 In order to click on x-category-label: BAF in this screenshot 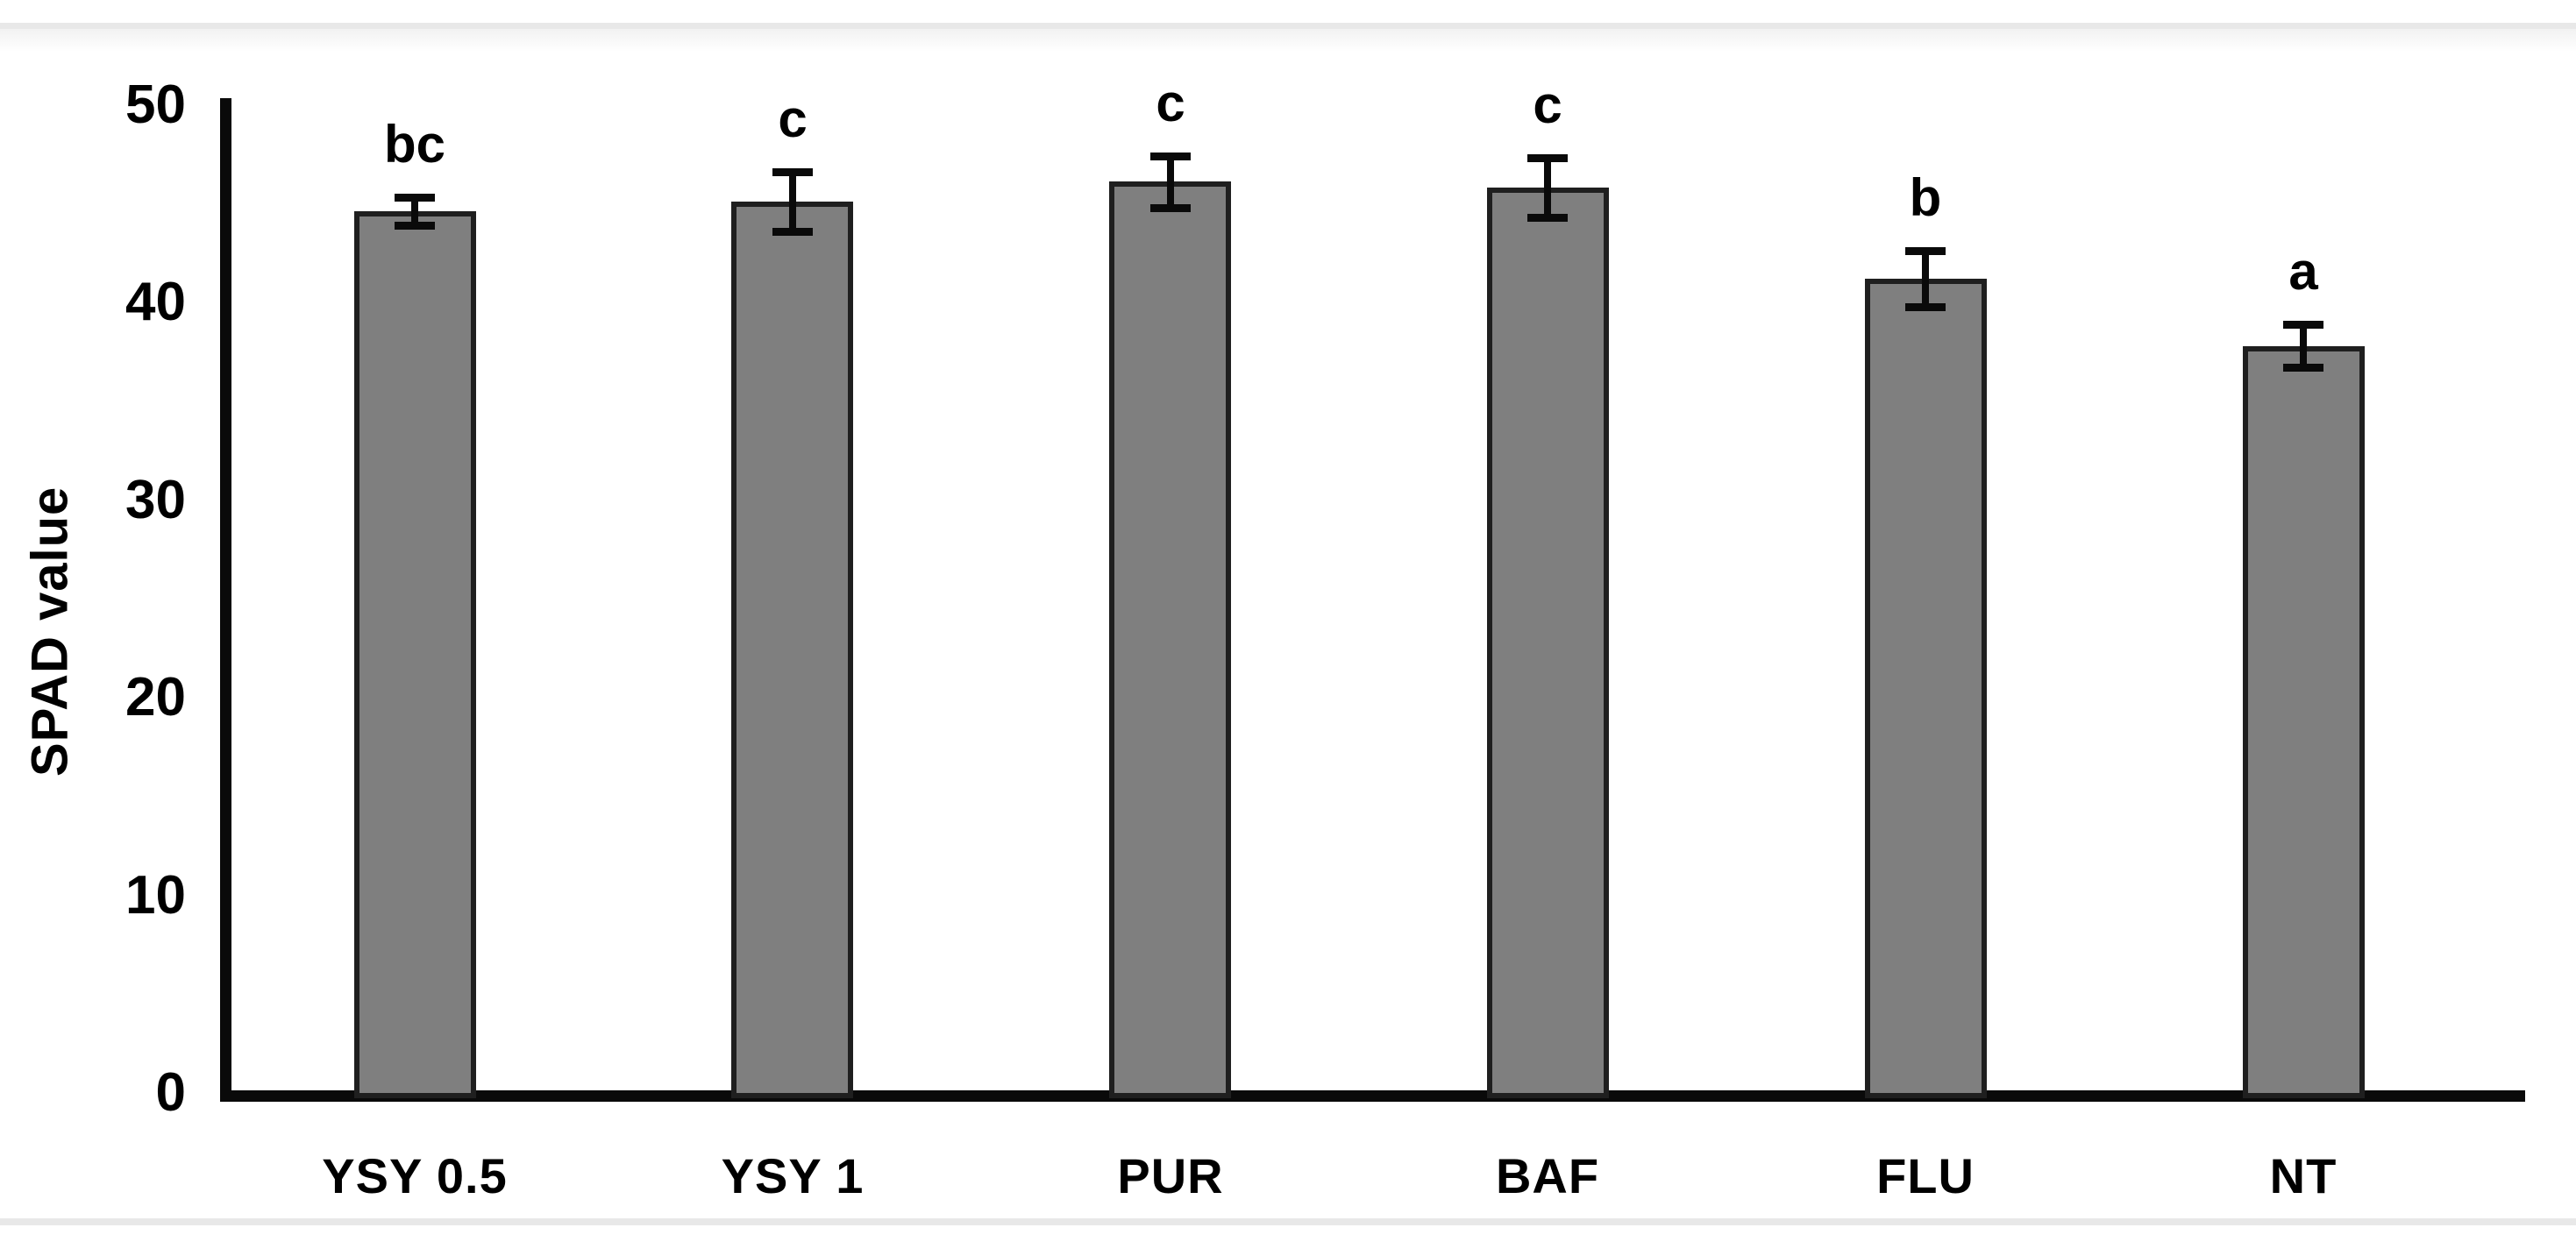, I will do `click(1547, 1176)`.